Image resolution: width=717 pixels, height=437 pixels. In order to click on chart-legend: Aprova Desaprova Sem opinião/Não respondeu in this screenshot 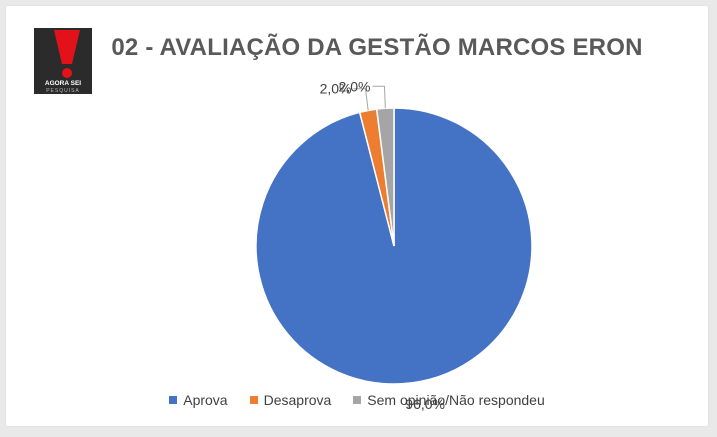, I will do `click(357, 400)`.